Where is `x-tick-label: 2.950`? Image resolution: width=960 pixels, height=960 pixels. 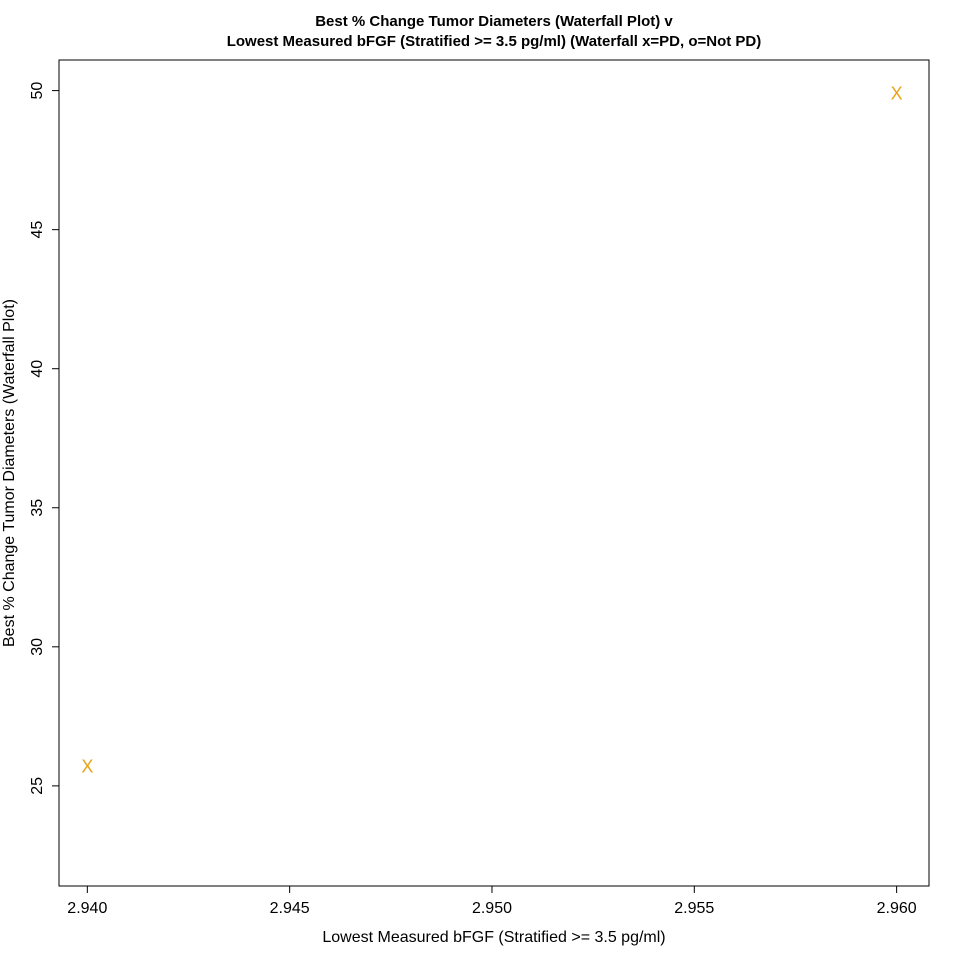
x-tick-label: 2.950 is located at coordinates (492, 908).